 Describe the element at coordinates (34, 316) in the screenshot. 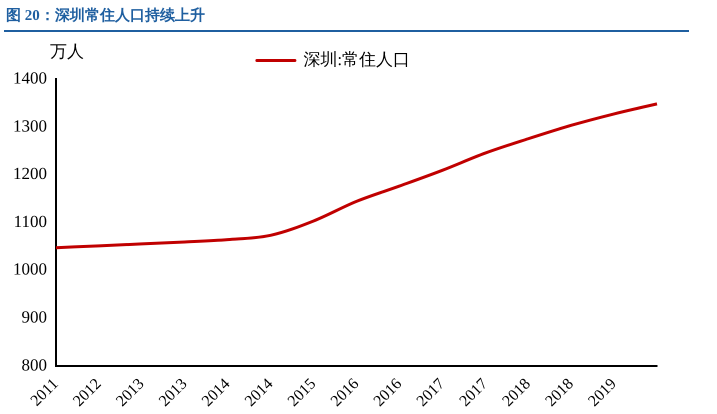

I see `y-tick-label: 900` at that location.